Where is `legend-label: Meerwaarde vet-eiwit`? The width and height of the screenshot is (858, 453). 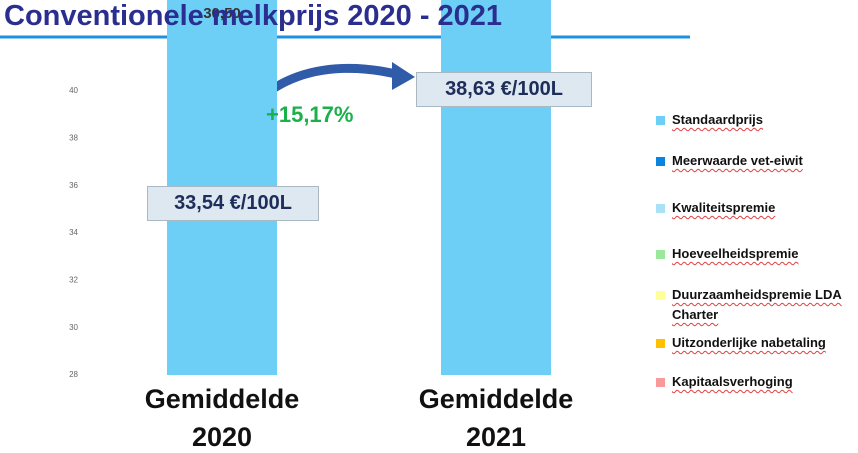 legend-label: Meerwaarde vet-eiwit is located at coordinates (737, 160).